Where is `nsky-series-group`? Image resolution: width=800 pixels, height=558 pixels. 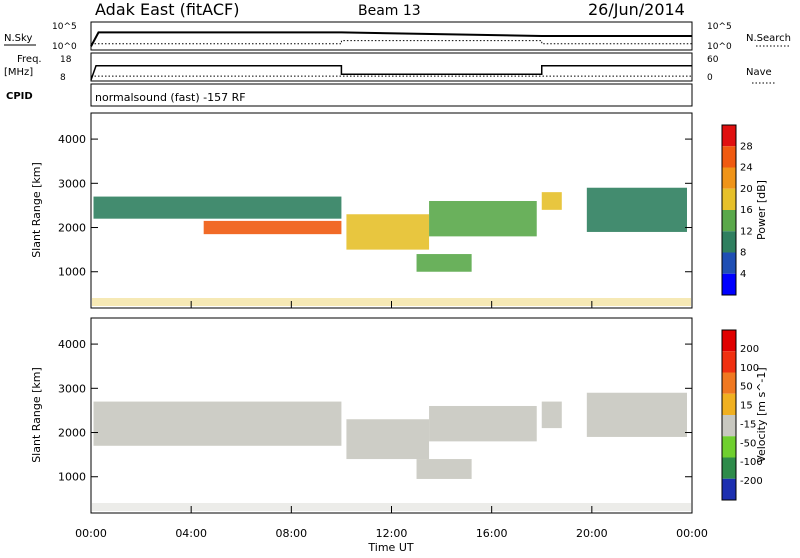 nsky-series-group is located at coordinates (391, 39).